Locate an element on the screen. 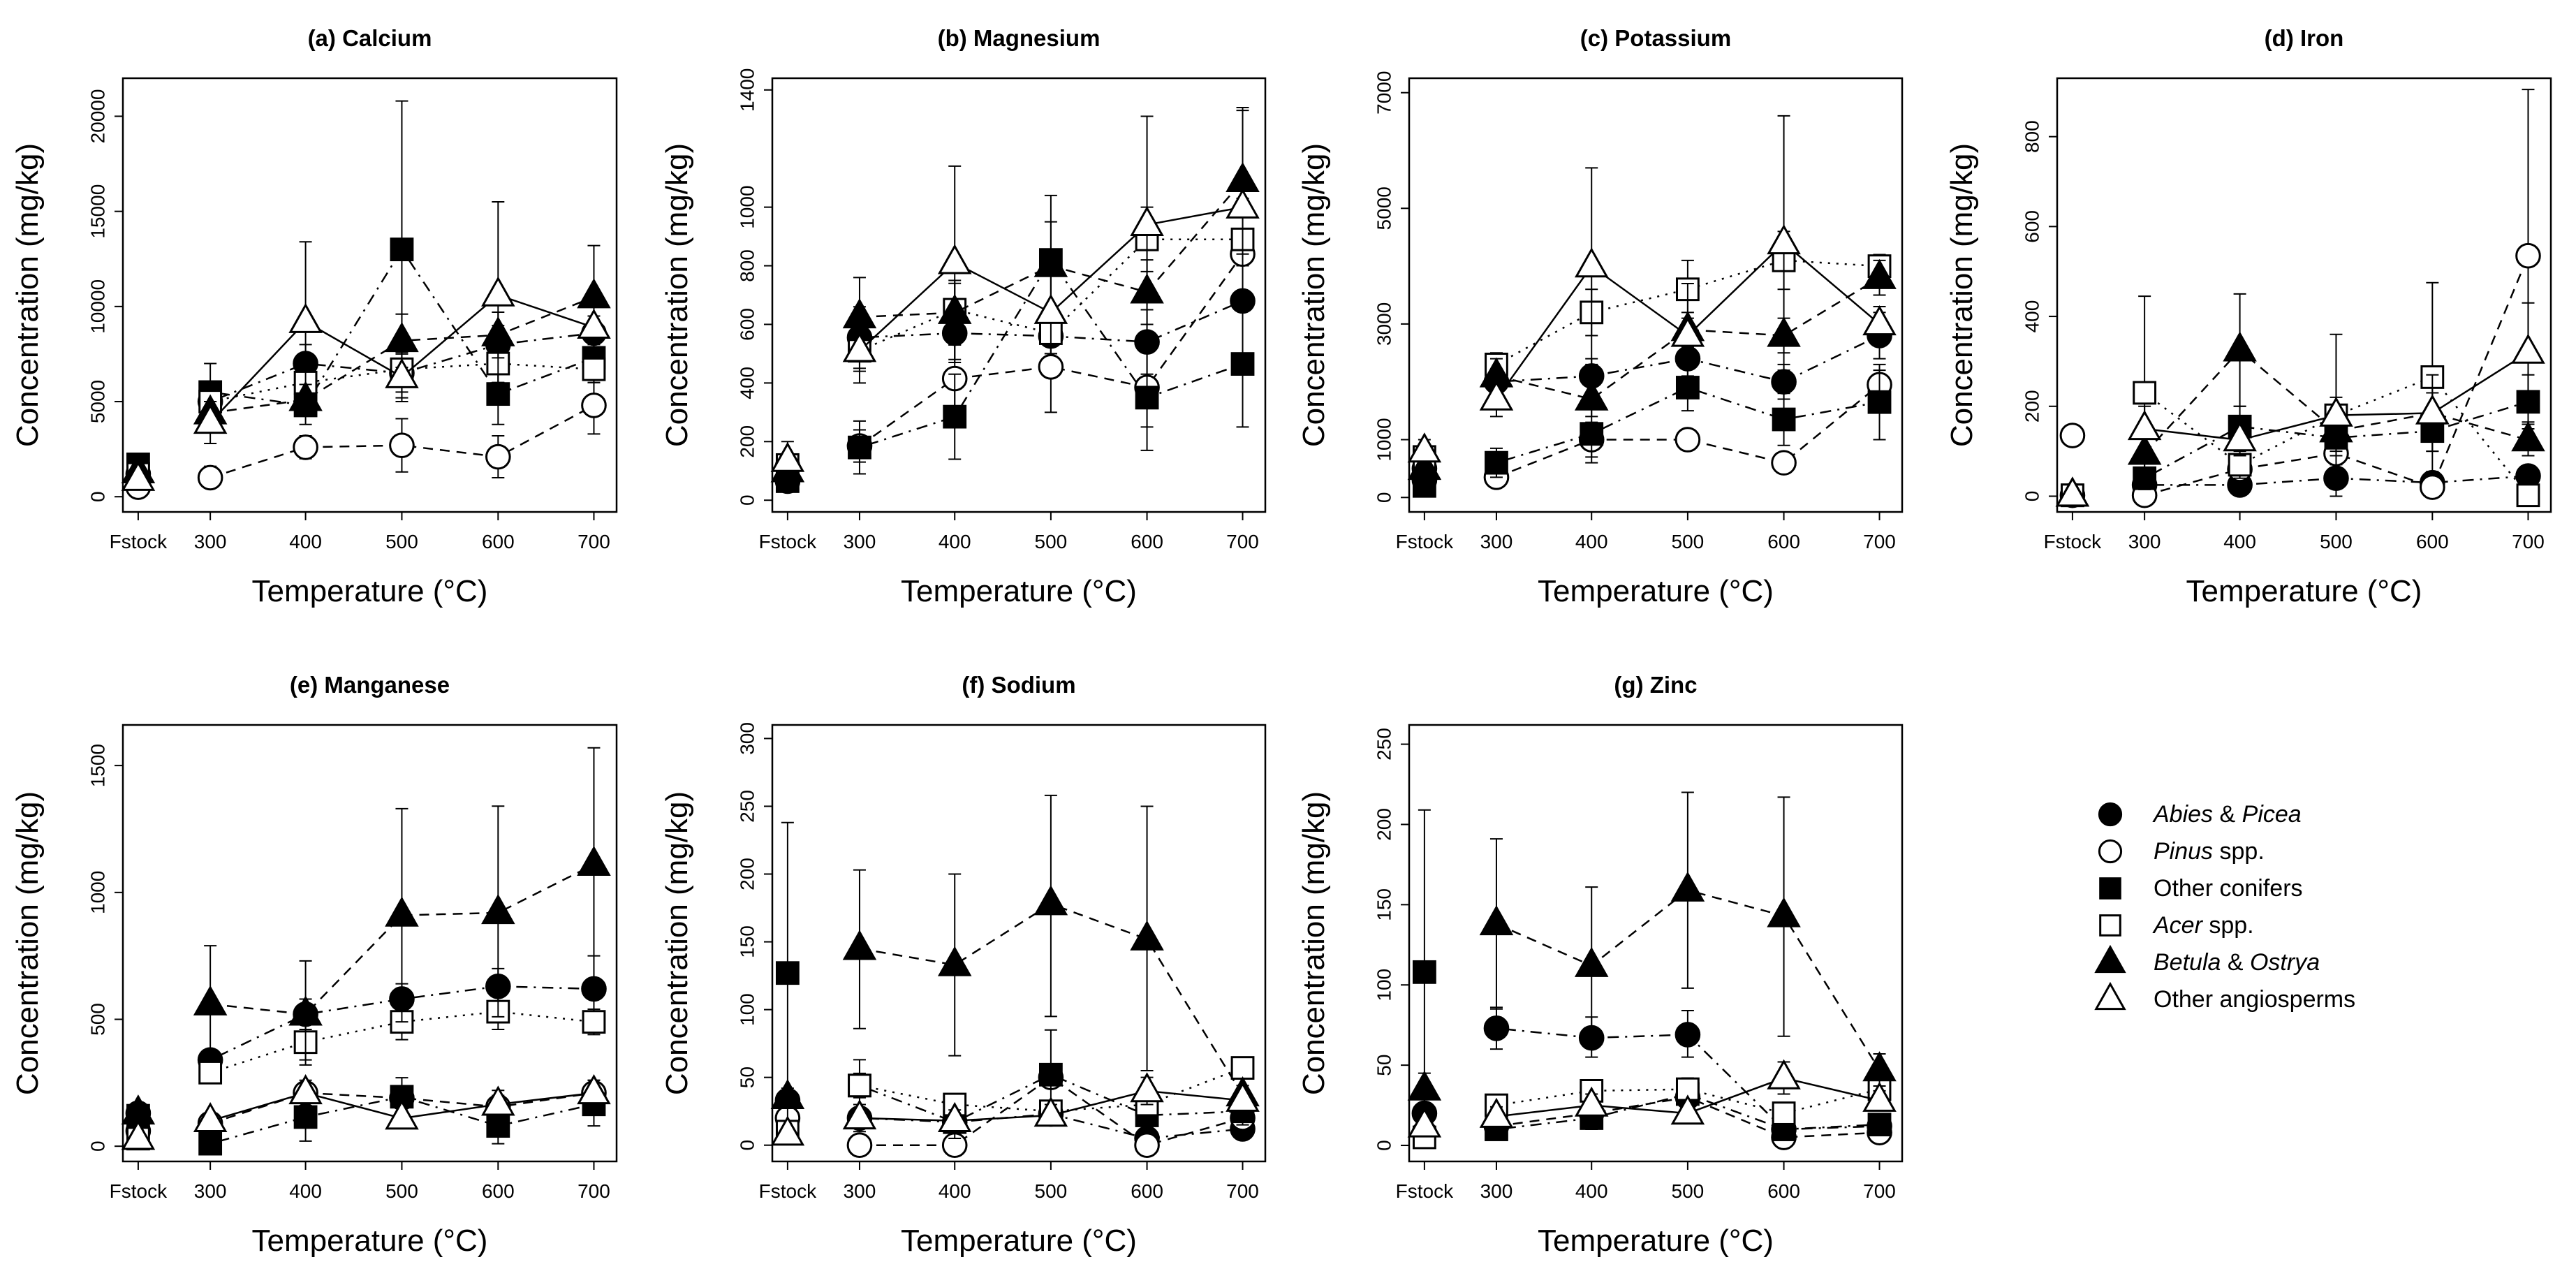  legend-label: Other angiosperms is located at coordinates (2254, 999).